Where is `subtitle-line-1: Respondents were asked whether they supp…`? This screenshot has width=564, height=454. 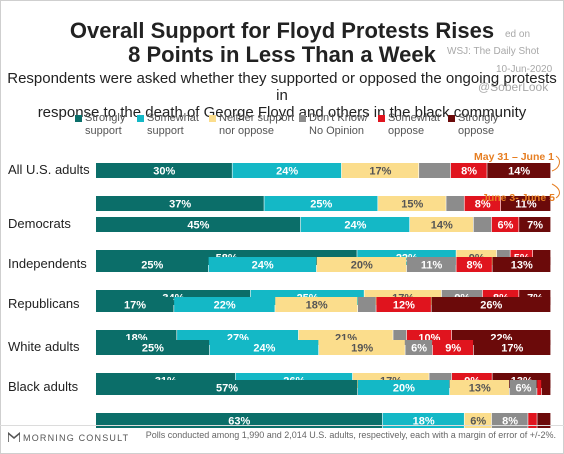 subtitle-line-1: Respondents were asked whether they supp… is located at coordinates (282, 87).